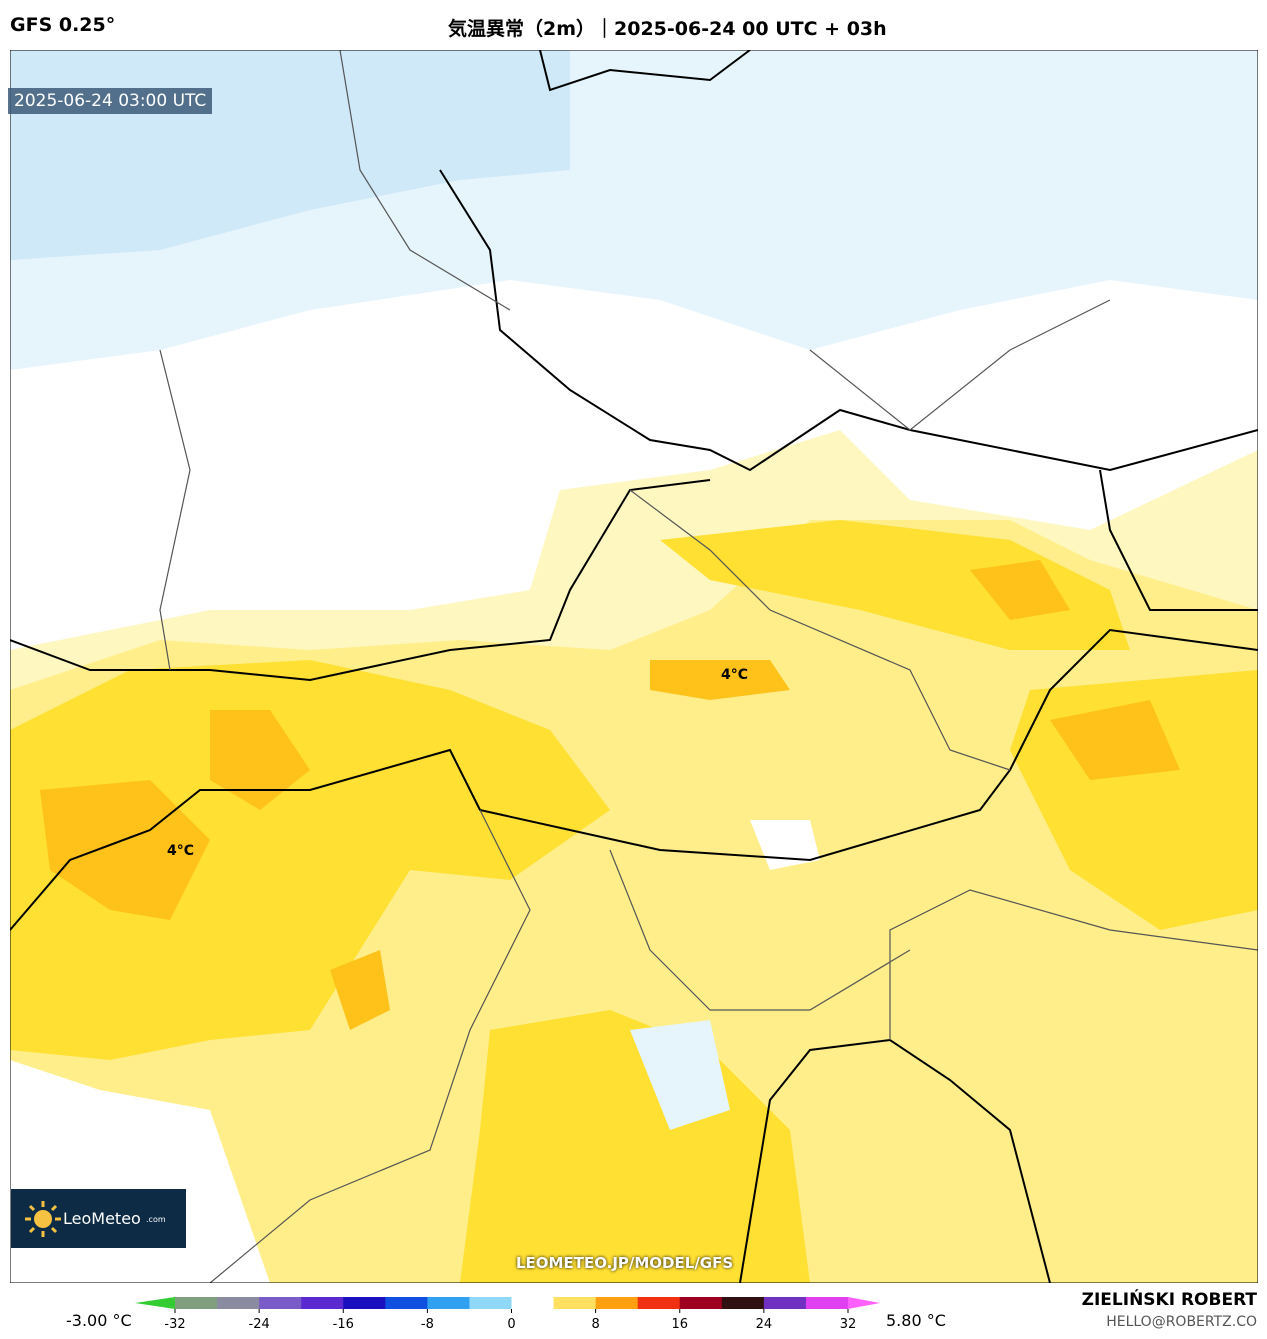 The height and width of the screenshot is (1339, 1267). I want to click on colorbar-tick-label: -32, so click(174, 1324).